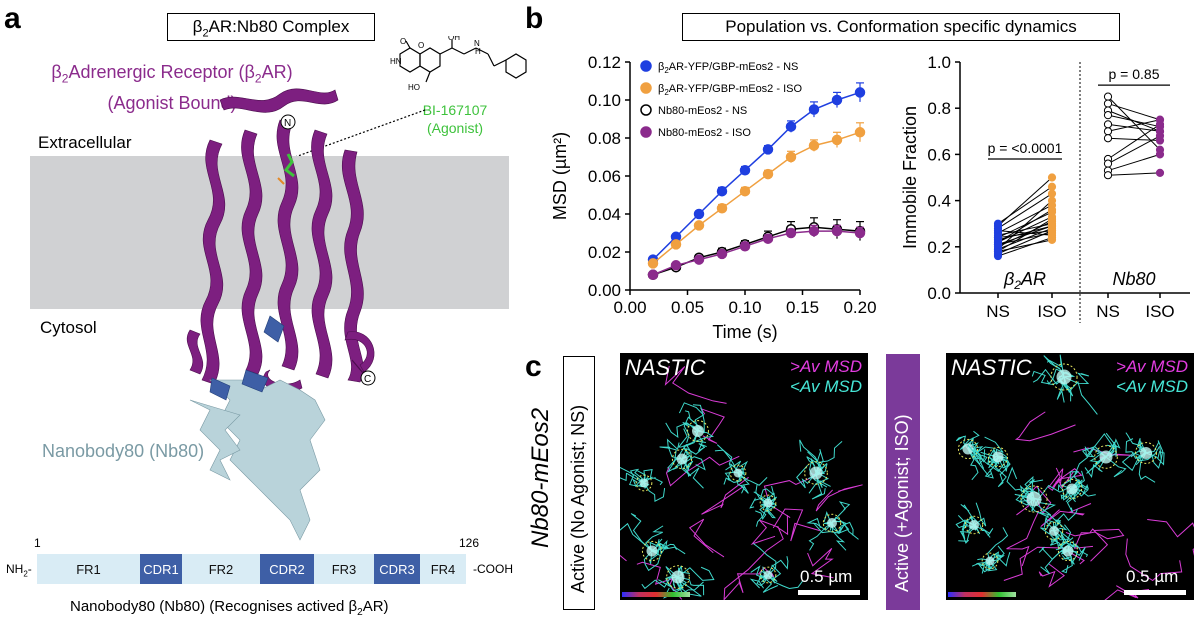 This screenshot has width=1200, height=623. Describe the element at coordinates (730, 90) in the screenshot. I see `msd-legend-label: β2AR-YFP/GBP-mEos2 - ISO` at that location.